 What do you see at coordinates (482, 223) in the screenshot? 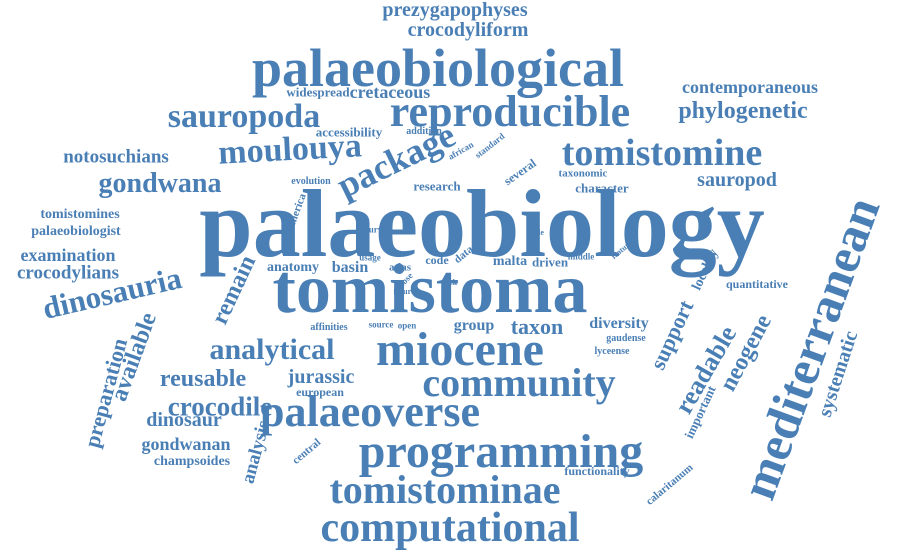
I see `word-palaeobiology: palaeobiology` at bounding box center [482, 223].